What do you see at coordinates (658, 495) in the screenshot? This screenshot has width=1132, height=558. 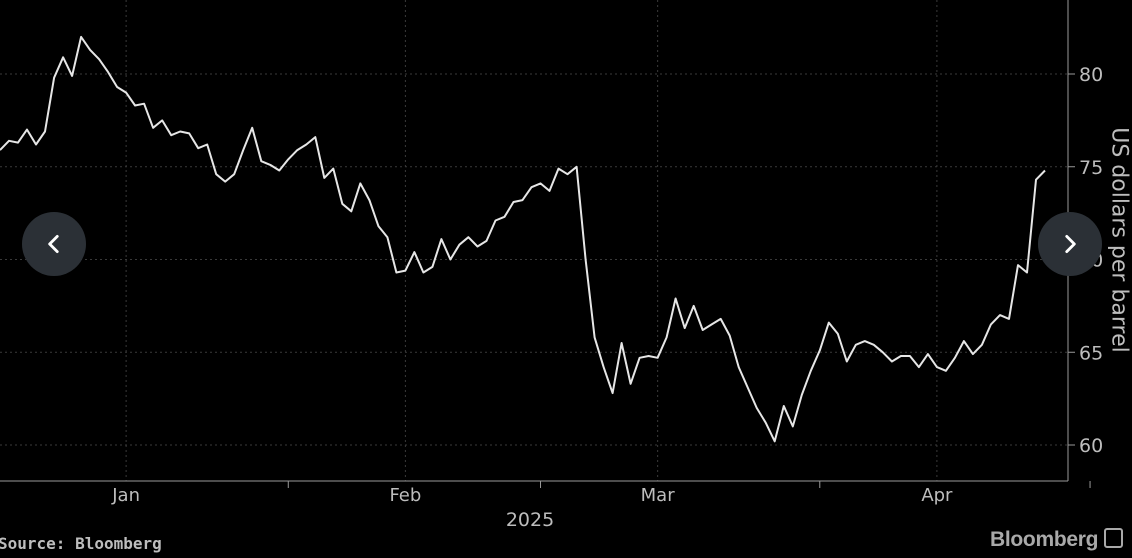 I see `x-tick-label: Mar` at bounding box center [658, 495].